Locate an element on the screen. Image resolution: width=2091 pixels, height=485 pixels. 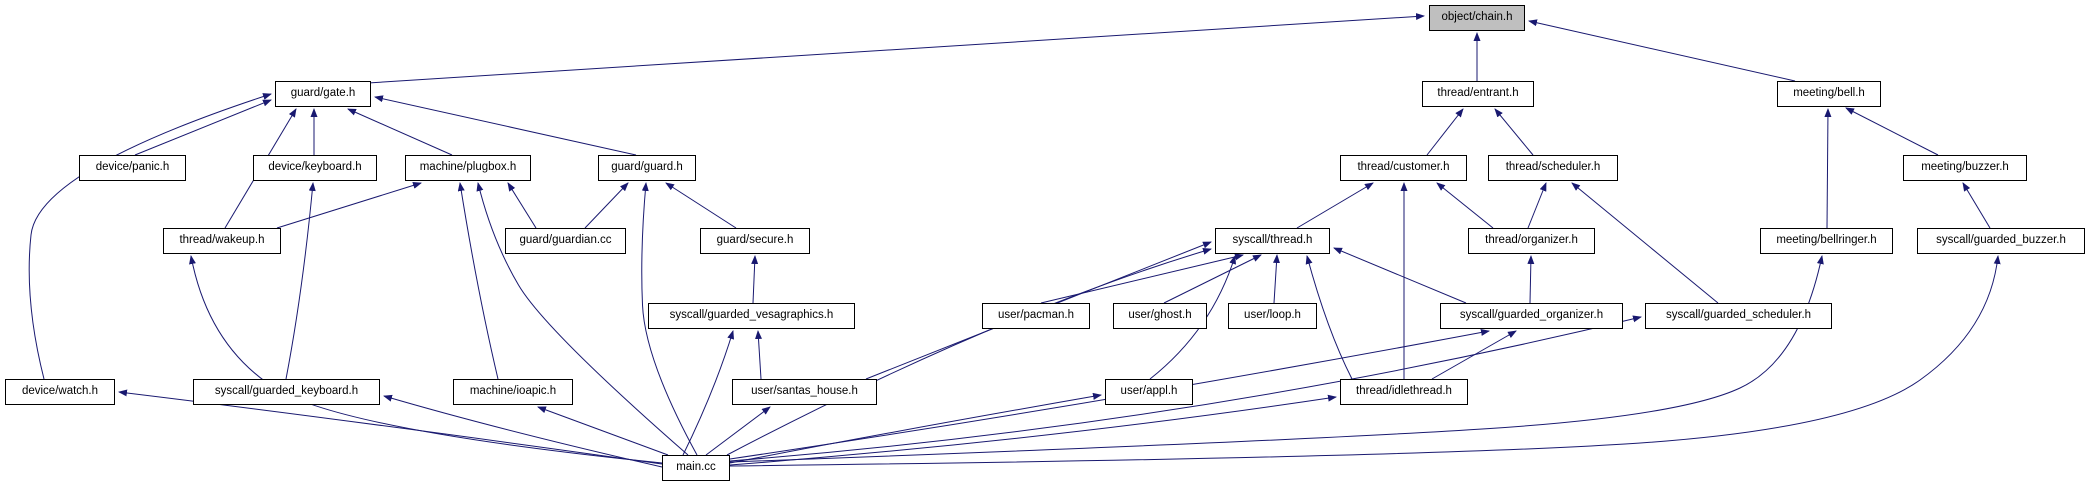
node-gate: guard/gate.h is located at coordinates (323, 94).